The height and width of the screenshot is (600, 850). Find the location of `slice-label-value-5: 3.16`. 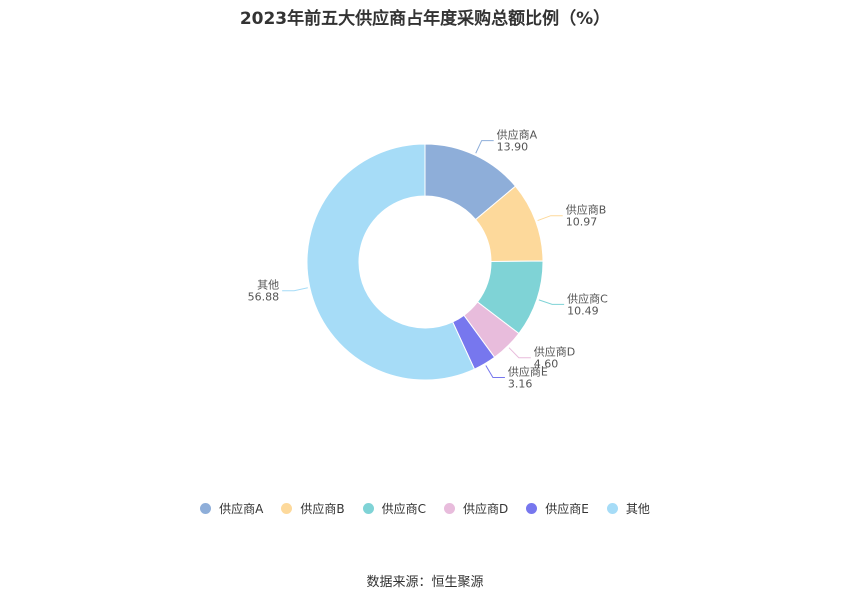

slice-label-value-5: 3.16 is located at coordinates (520, 384).